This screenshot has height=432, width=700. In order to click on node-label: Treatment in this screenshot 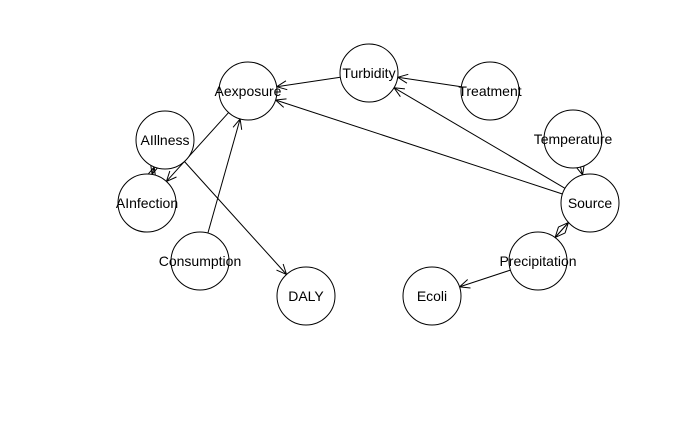, I will do `click(489, 91)`.